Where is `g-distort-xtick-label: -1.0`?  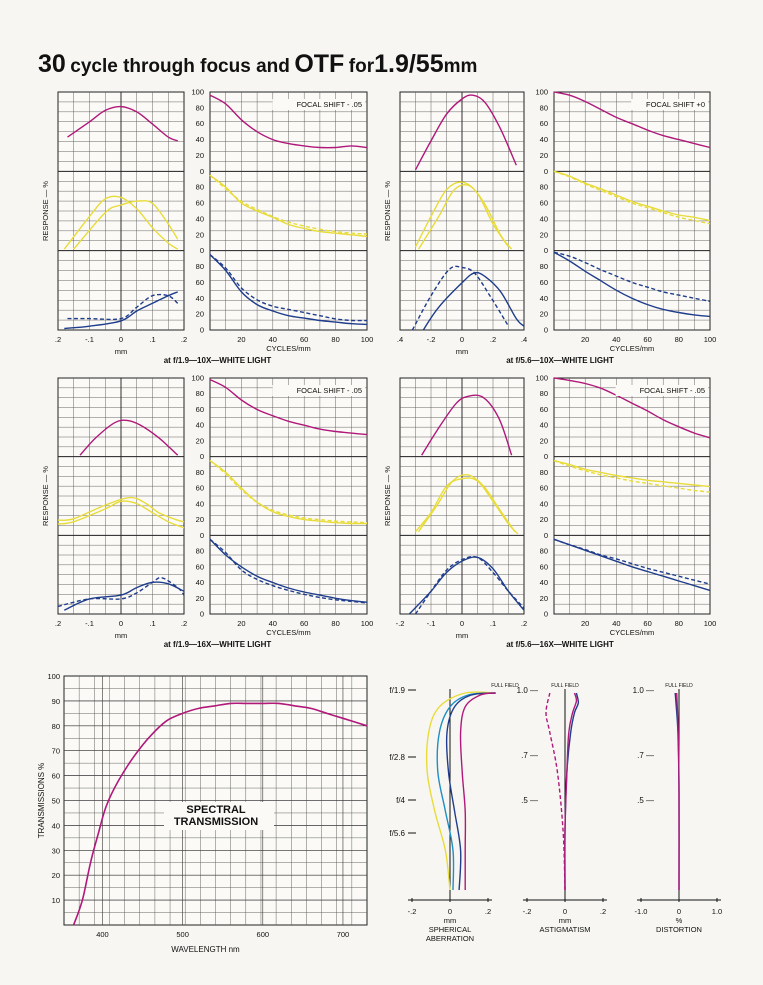 g-distort-xtick-label: -1.0 is located at coordinates (641, 911).